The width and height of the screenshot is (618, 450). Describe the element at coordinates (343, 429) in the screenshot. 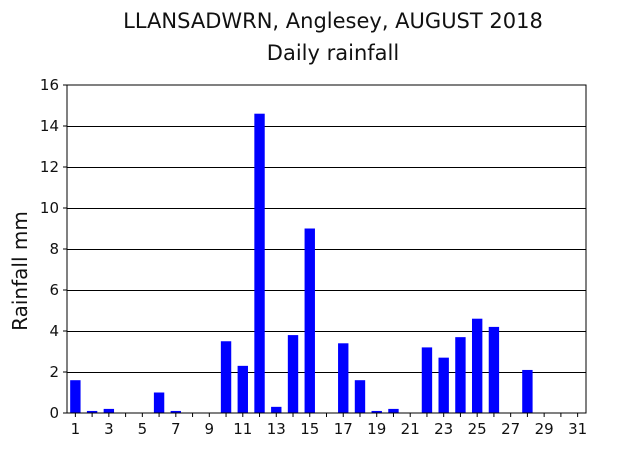

I see `x-tick-label-17: 17` at that location.